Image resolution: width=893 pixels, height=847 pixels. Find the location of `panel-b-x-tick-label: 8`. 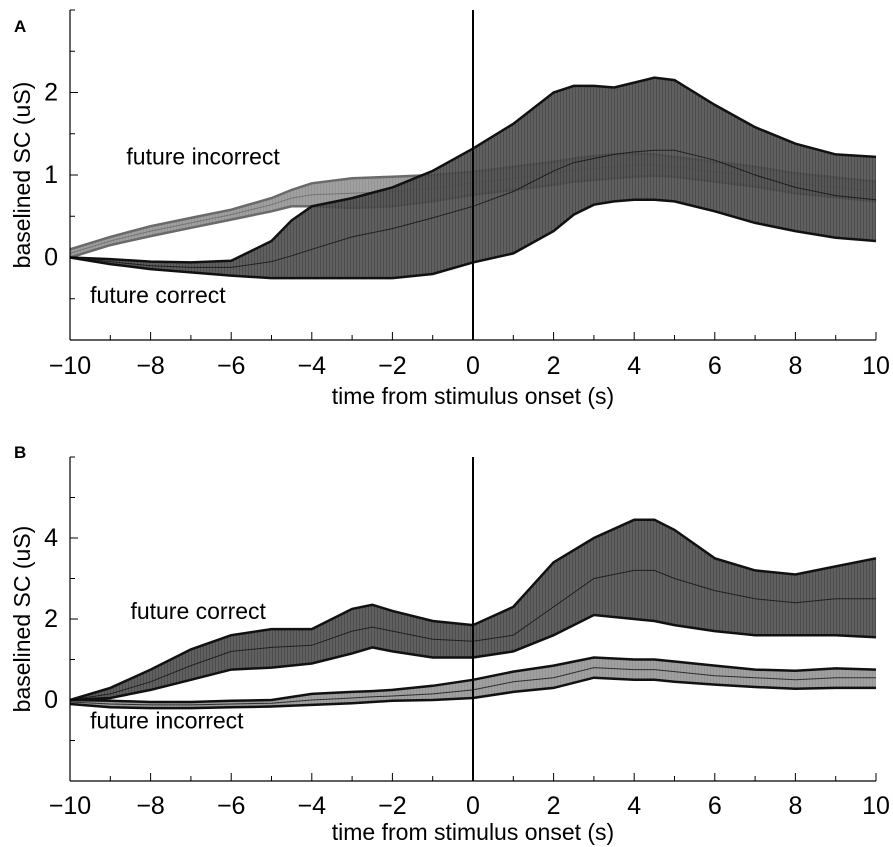

panel-b-x-tick-label: 8 is located at coordinates (795, 806).